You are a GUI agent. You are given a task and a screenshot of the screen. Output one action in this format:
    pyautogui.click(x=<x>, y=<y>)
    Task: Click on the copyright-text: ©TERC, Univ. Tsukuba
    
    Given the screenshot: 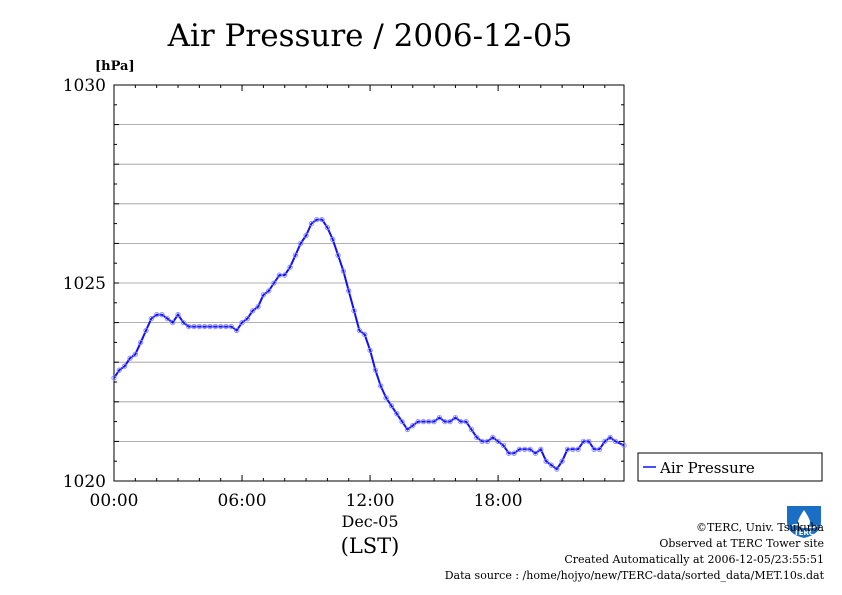 What is the action you would take?
    pyautogui.click(x=759, y=527)
    